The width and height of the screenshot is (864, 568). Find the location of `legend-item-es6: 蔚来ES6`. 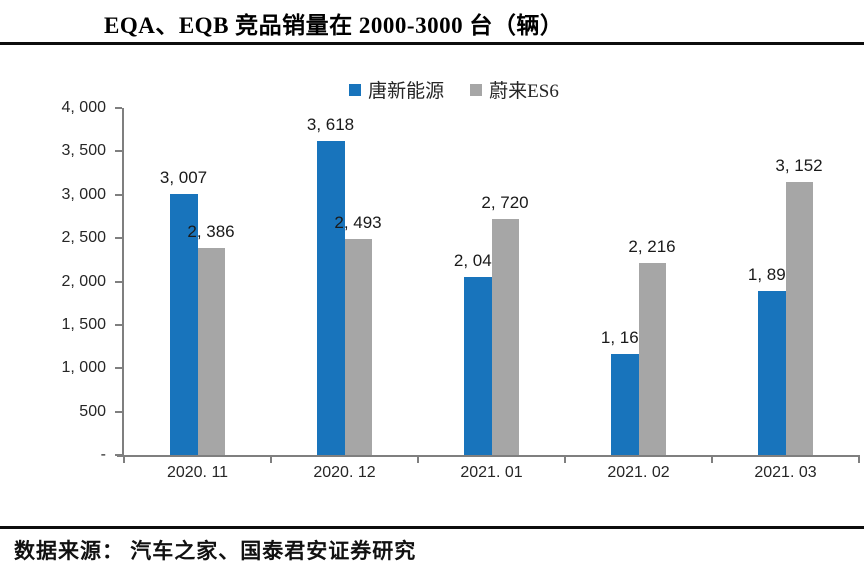

legend-item-es6: 蔚来ES6 is located at coordinates (514, 89).